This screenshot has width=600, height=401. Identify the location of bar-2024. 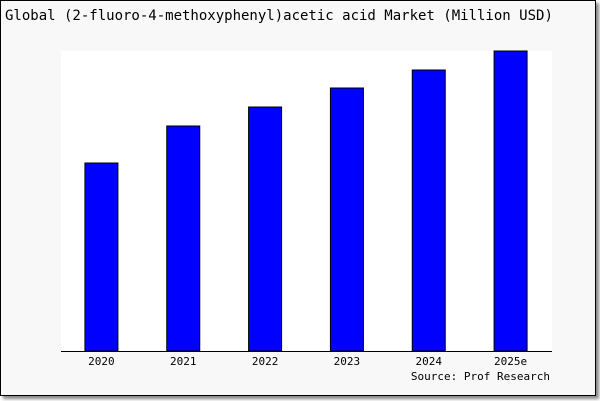
(428, 210).